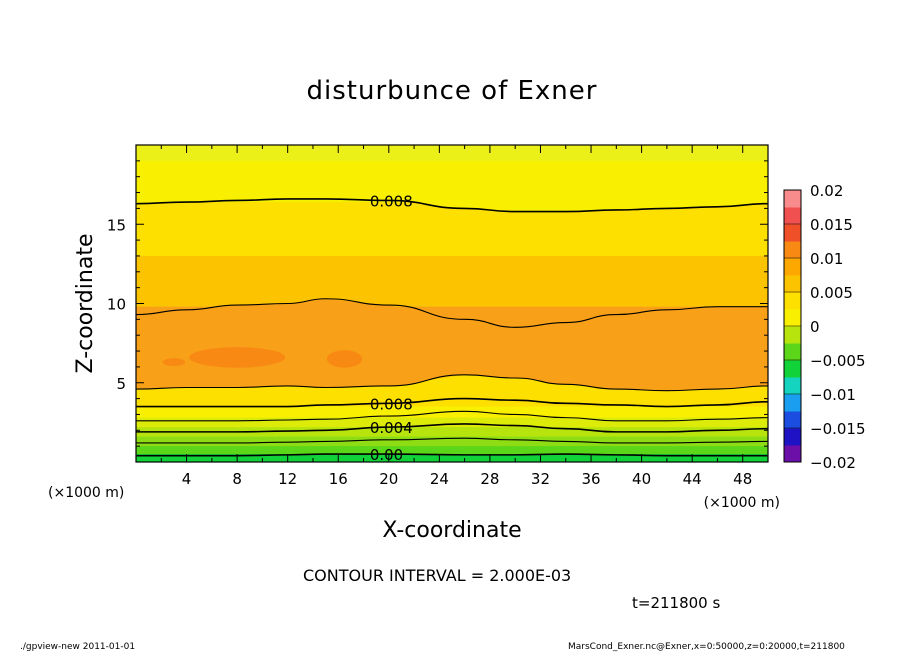  Describe the element at coordinates (831, 293) in the screenshot. I see `colorbar-tick-label: 0.005` at that location.